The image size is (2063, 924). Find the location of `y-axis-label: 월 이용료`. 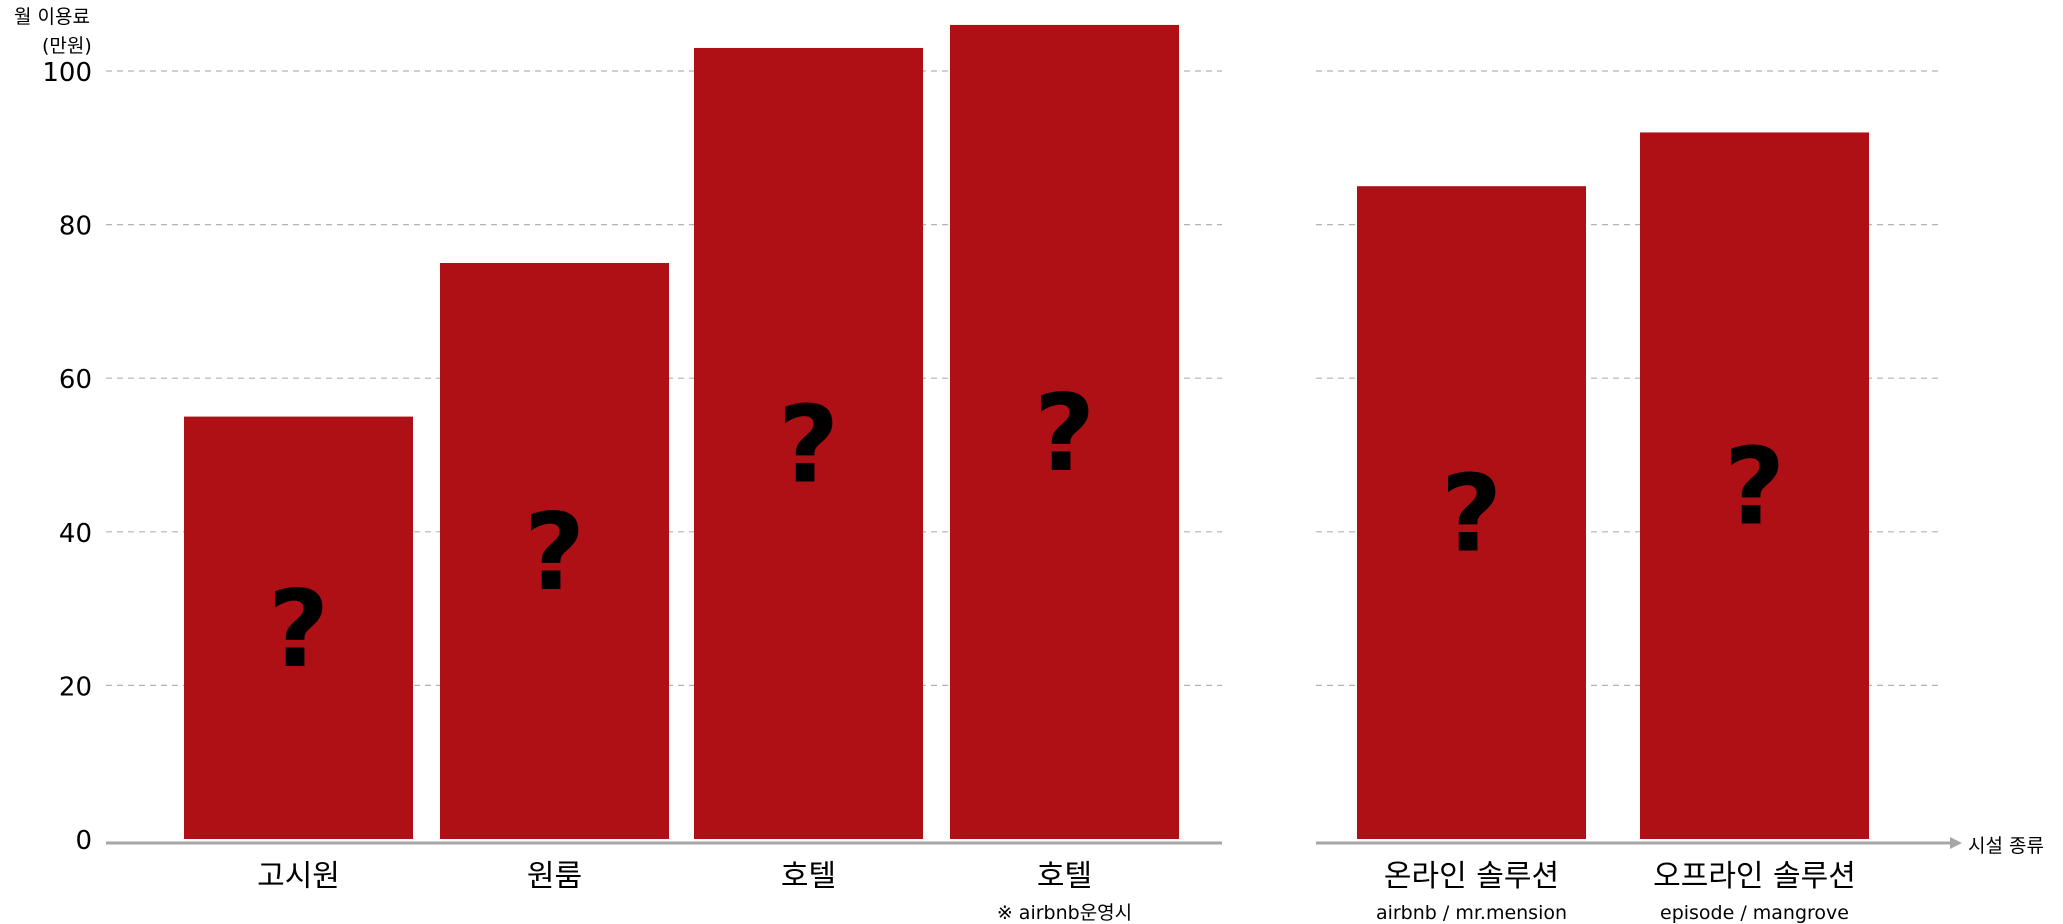

y-axis-label: 월 이용료 is located at coordinates (52, 17).